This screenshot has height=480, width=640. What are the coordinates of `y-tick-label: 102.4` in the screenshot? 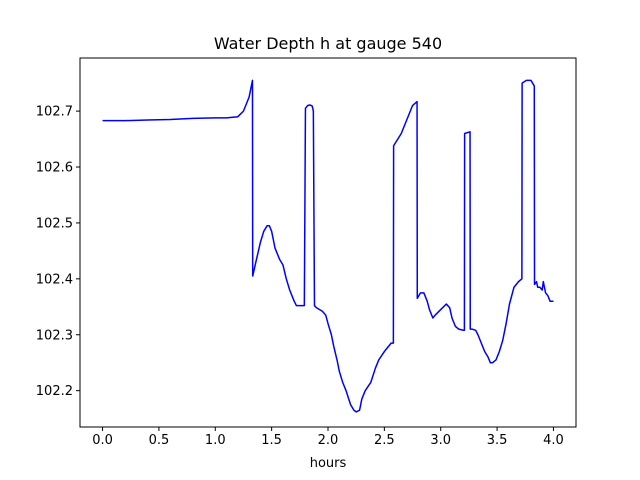 It's located at (54, 279).